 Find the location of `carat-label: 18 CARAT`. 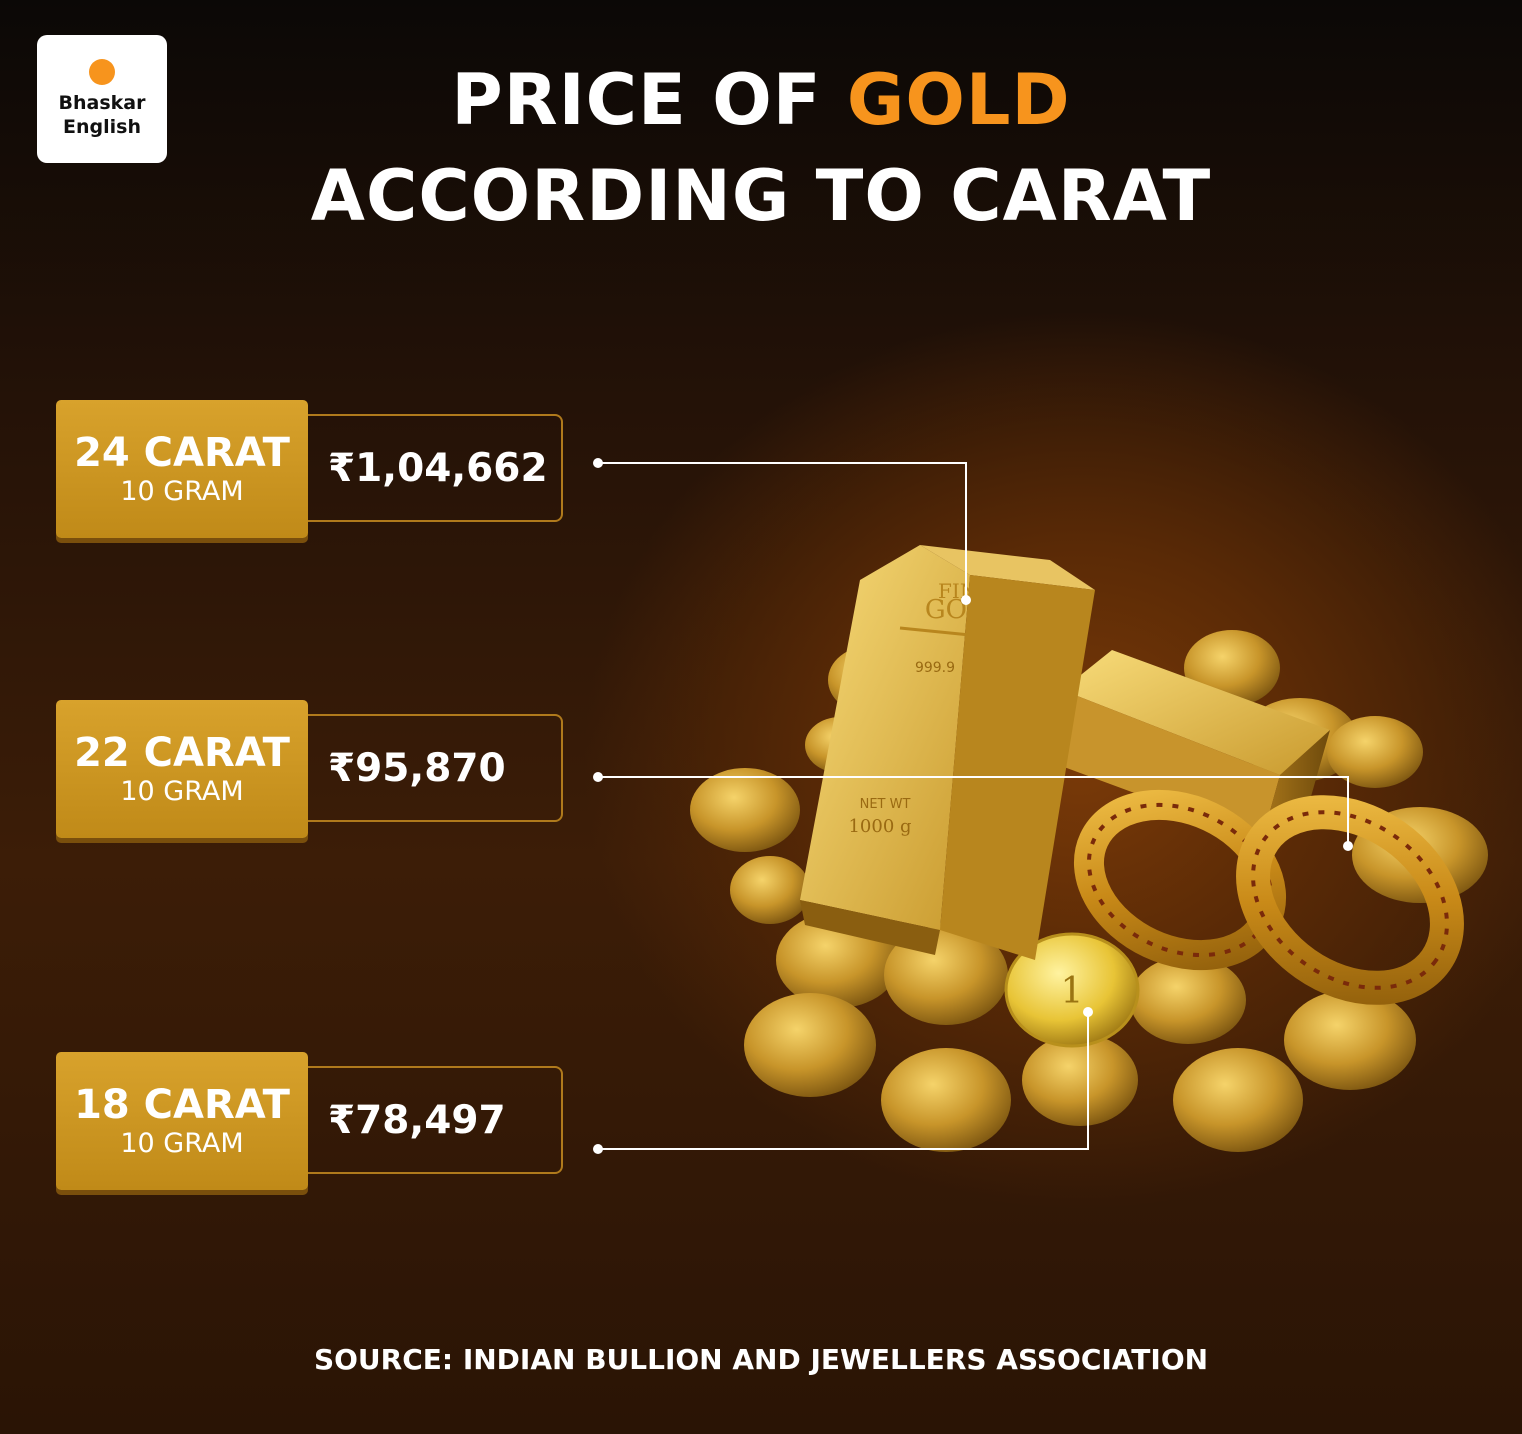

carat-label: 18 CARAT is located at coordinates (182, 1105).